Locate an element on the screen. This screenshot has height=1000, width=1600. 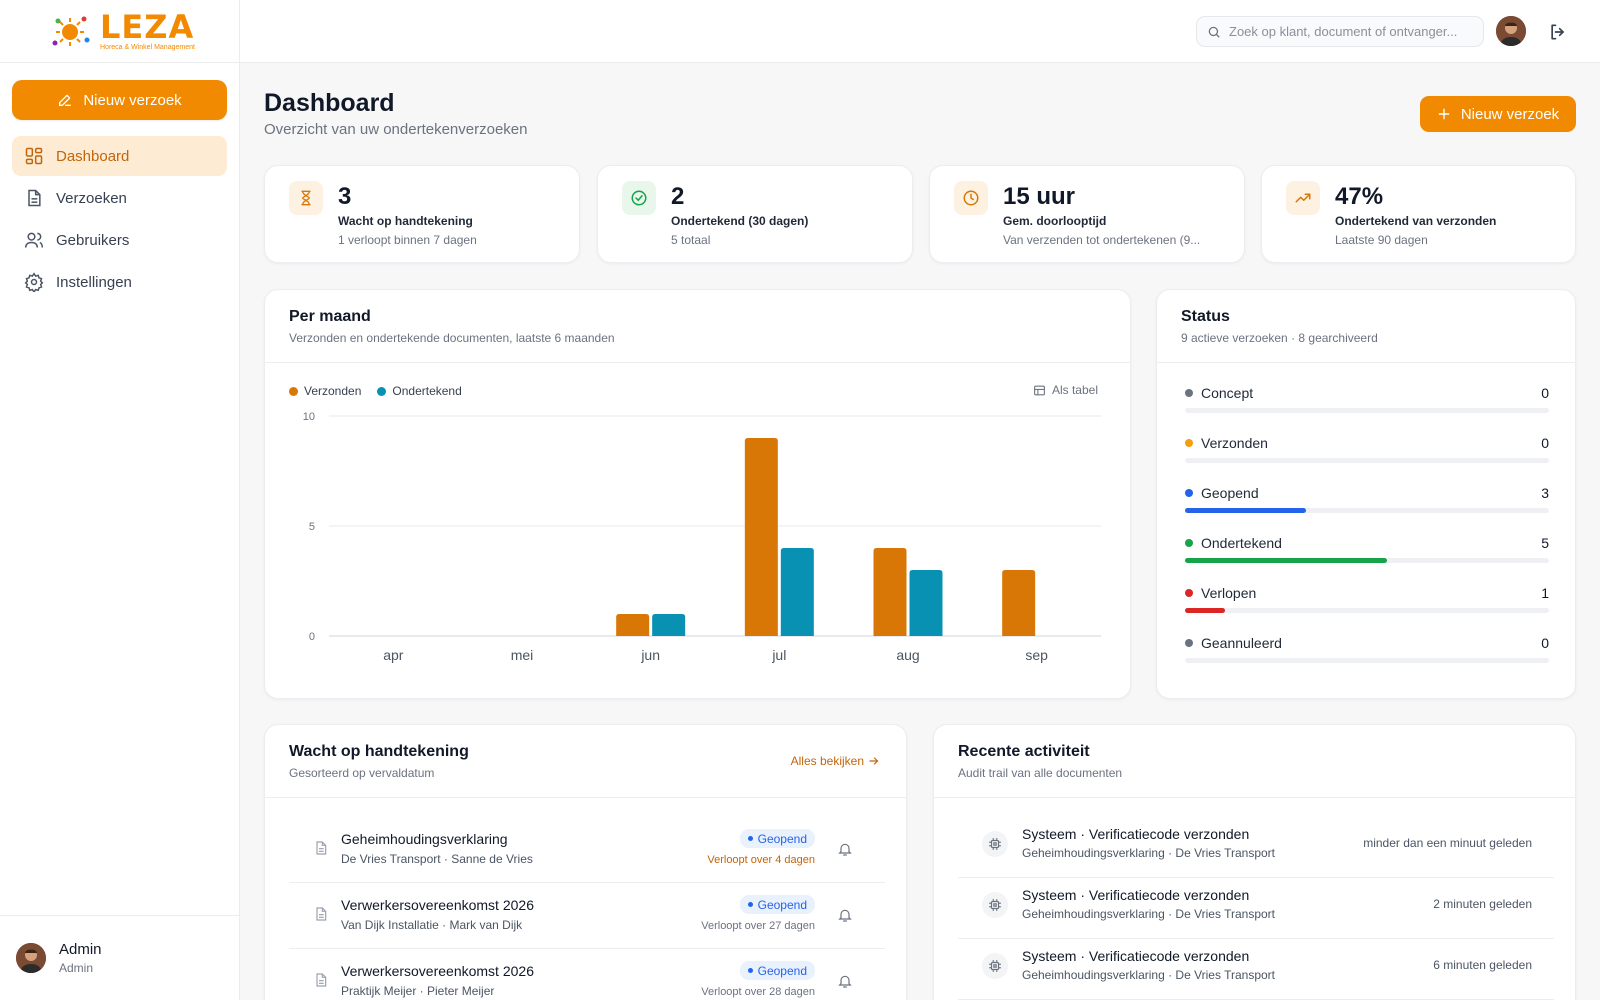
expiry-text: Verloopt over 27 dagen is located at coordinates (758, 926).